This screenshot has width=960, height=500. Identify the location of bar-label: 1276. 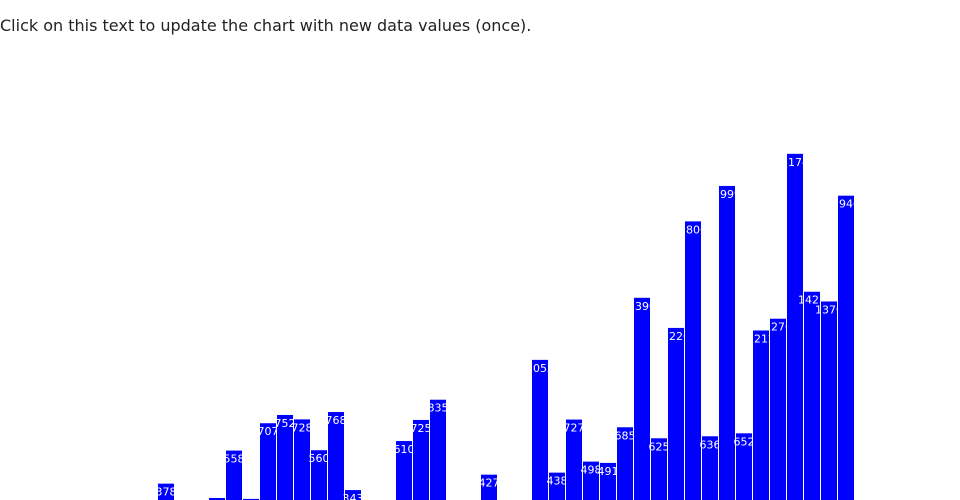
(778, 327).